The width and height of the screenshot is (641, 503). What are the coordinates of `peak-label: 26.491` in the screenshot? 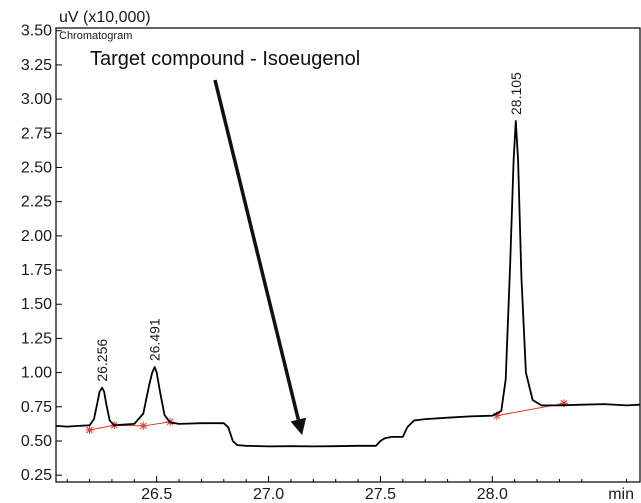 It's located at (155, 339).